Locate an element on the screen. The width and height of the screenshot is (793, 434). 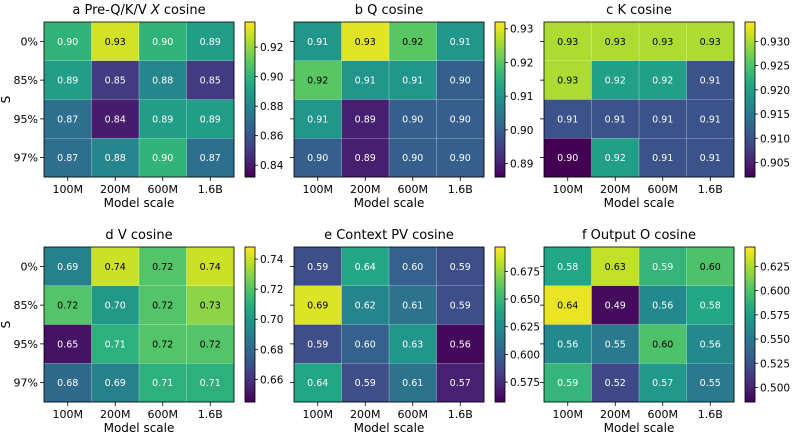
x-tick-label: 600M is located at coordinates (413, 189).